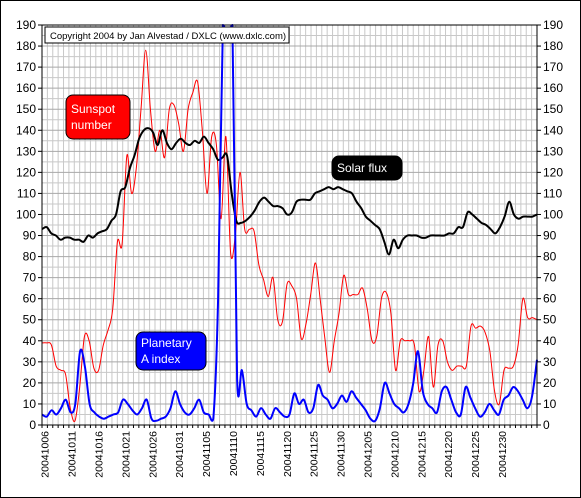 This screenshot has height=498, width=581. What do you see at coordinates (553, 88) in the screenshot?
I see `y-tick-label-right: 160` at bounding box center [553, 88].